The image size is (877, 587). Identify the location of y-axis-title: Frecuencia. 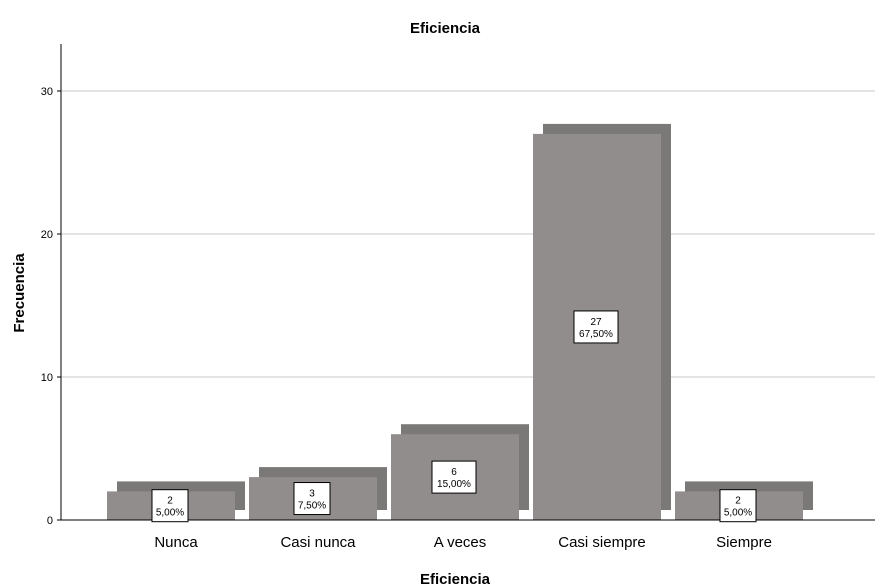
(19, 293).